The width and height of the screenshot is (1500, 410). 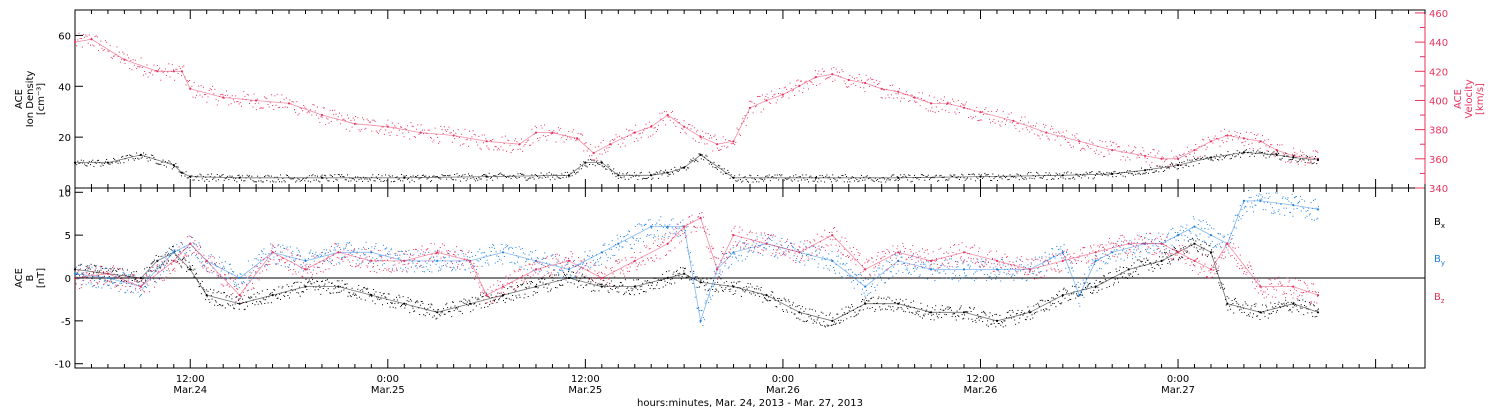 I want to click on velocity-point, so click(x=610, y=144).